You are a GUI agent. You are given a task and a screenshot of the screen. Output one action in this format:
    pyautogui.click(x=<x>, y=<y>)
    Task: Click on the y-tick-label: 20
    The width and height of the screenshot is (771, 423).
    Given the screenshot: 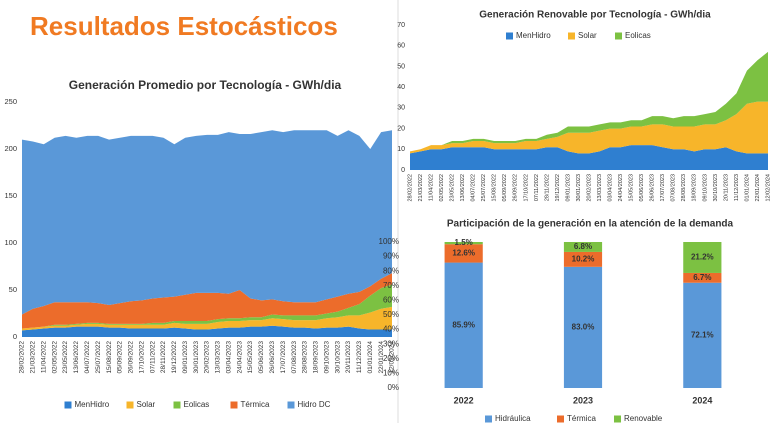 What is the action you would take?
    pyautogui.click(x=401, y=128)
    